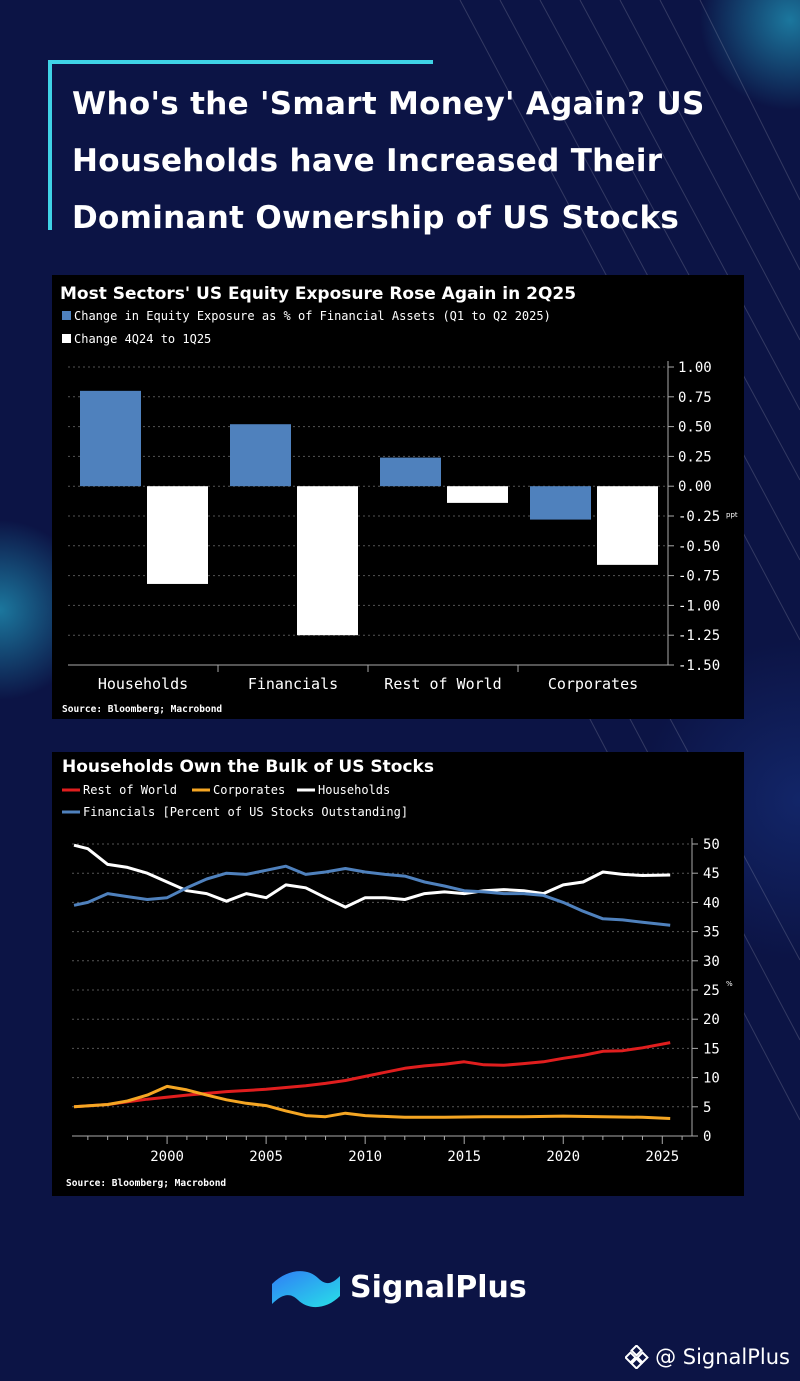 The image size is (800, 1381). Describe the element at coordinates (142, 339) in the screenshot. I see `legend-label-4q24-1q25: Change 4Q24 to 1Q25` at that location.